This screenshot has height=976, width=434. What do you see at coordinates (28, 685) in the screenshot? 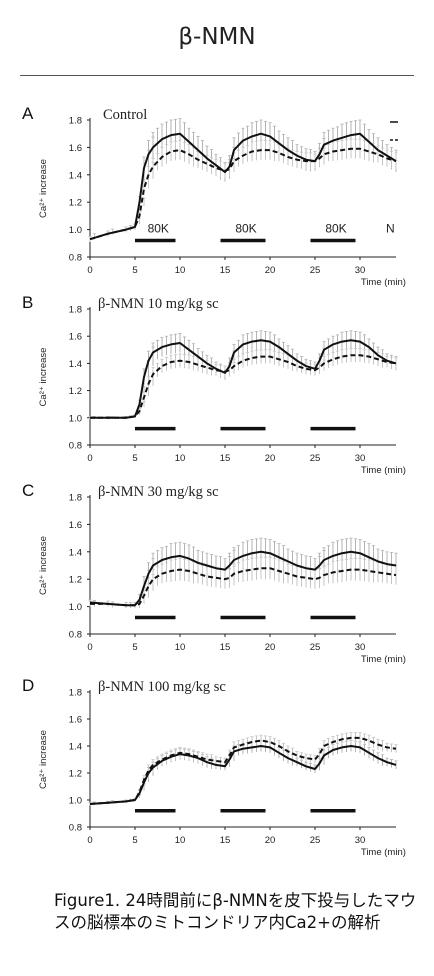
I see `panel-letter-d: D` at bounding box center [28, 685].